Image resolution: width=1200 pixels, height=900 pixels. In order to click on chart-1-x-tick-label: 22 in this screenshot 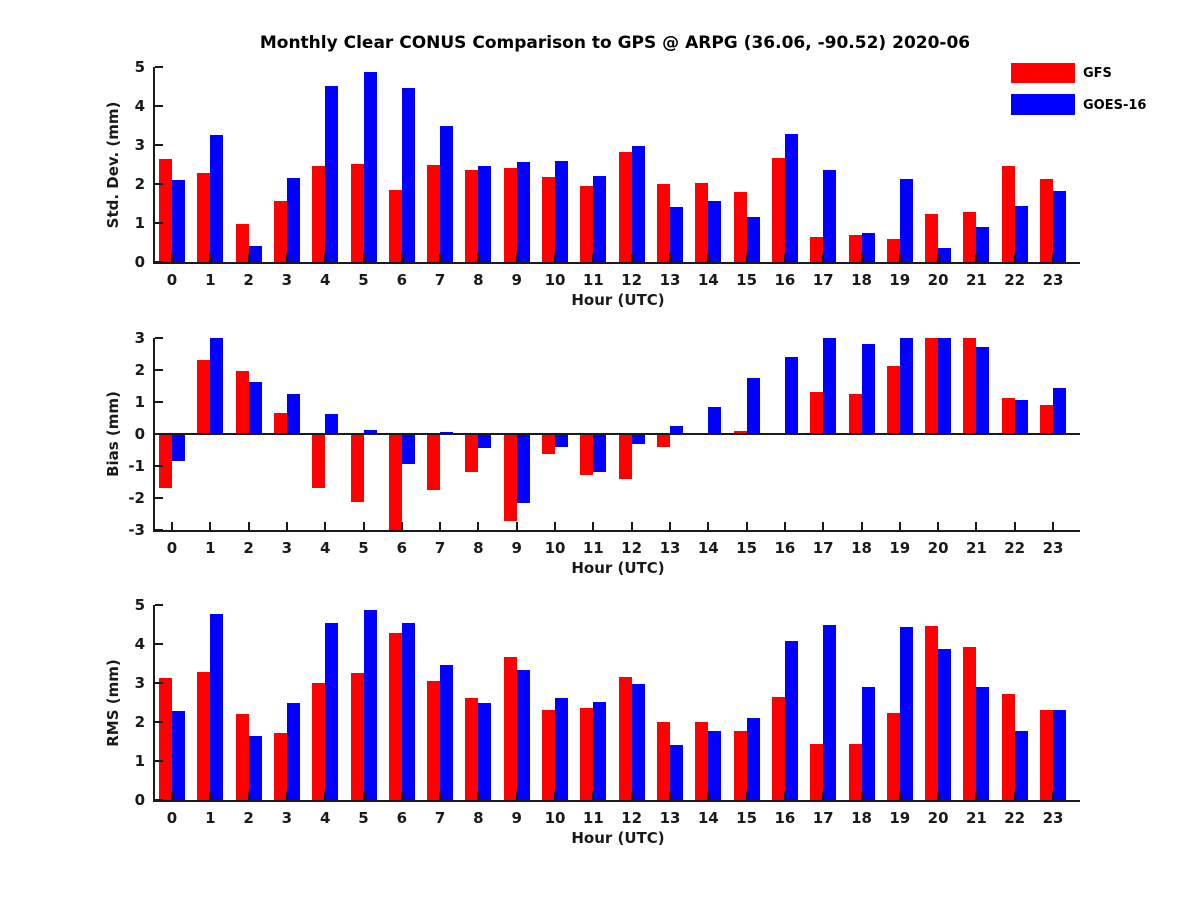, I will do `click(1015, 548)`.